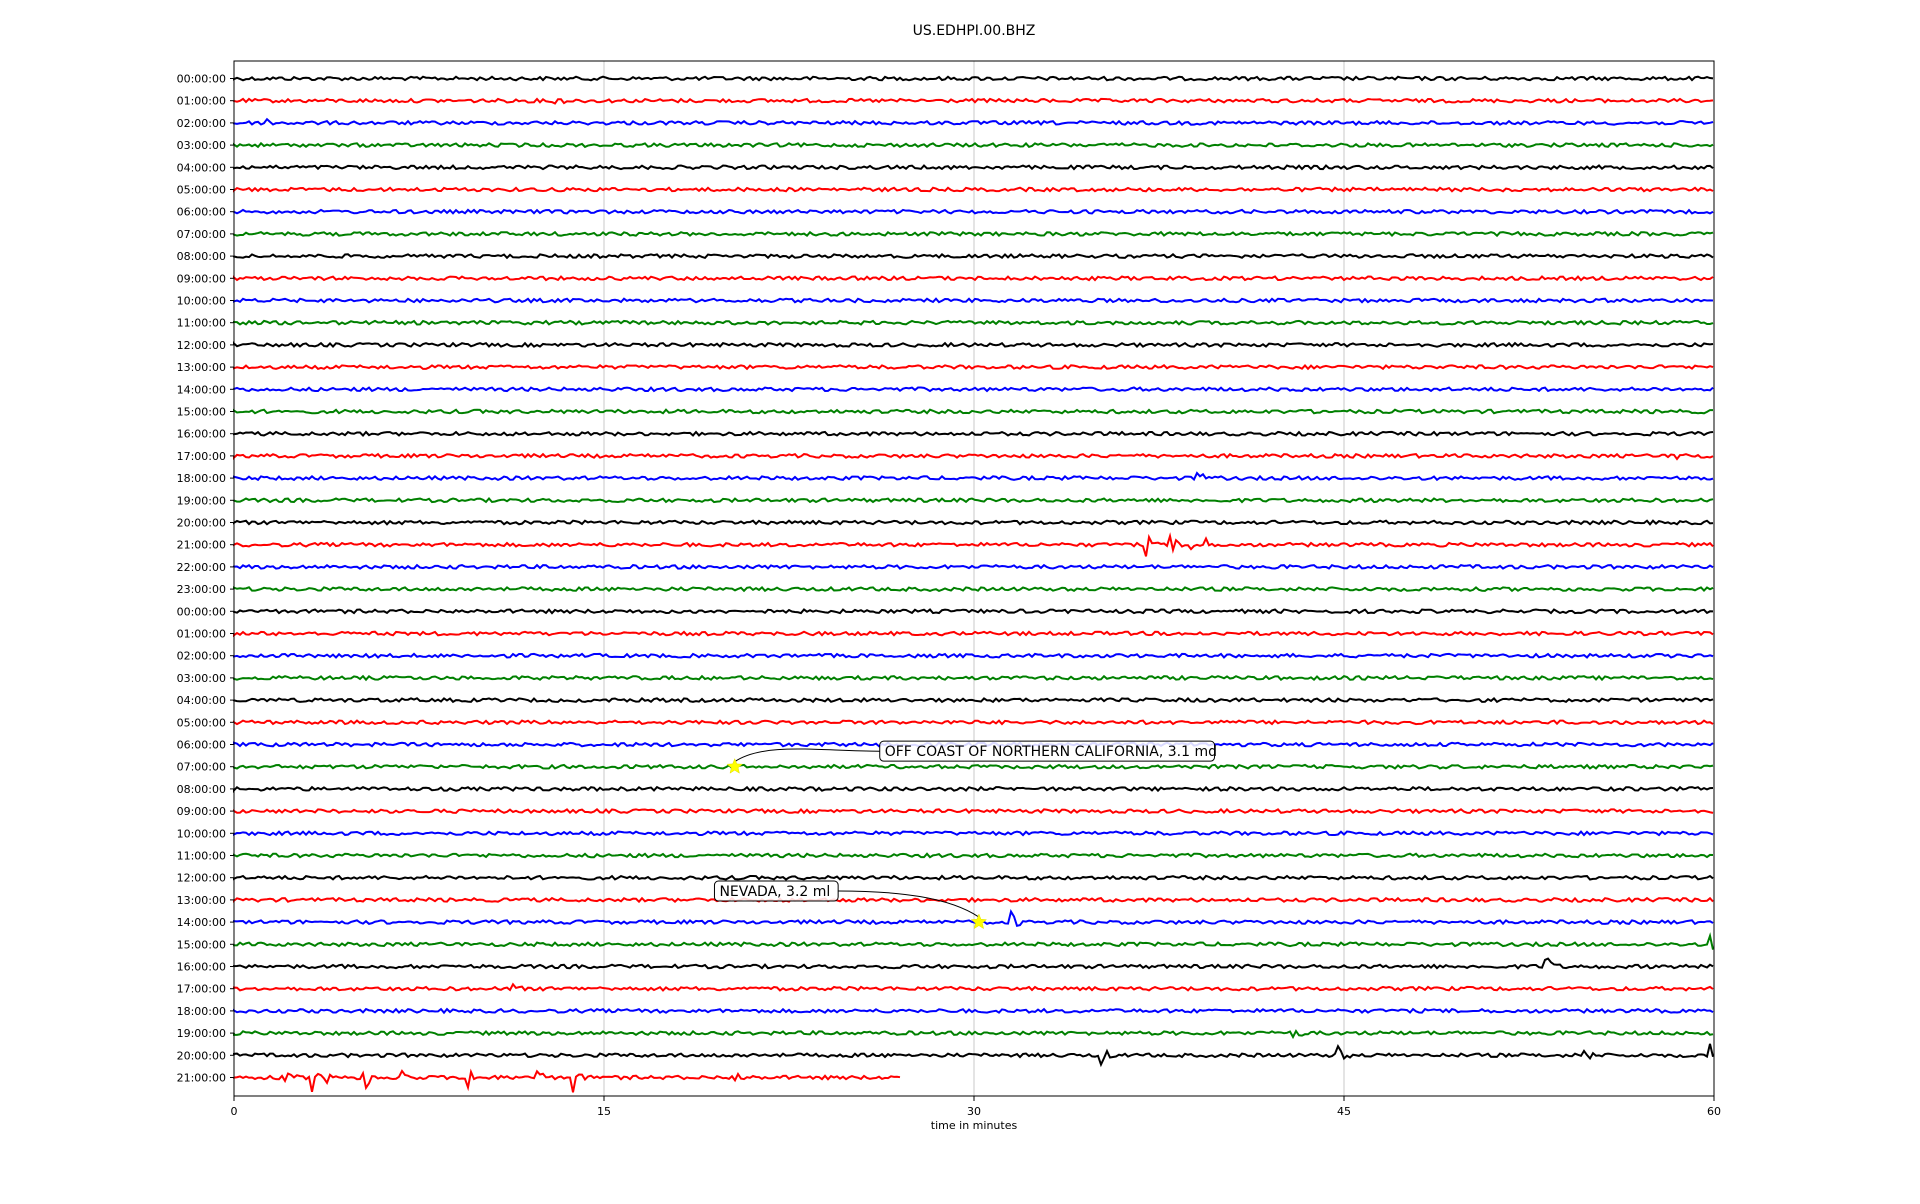  I want to click on annotation-label: NEVADA, 3.2 ml, so click(774, 892).